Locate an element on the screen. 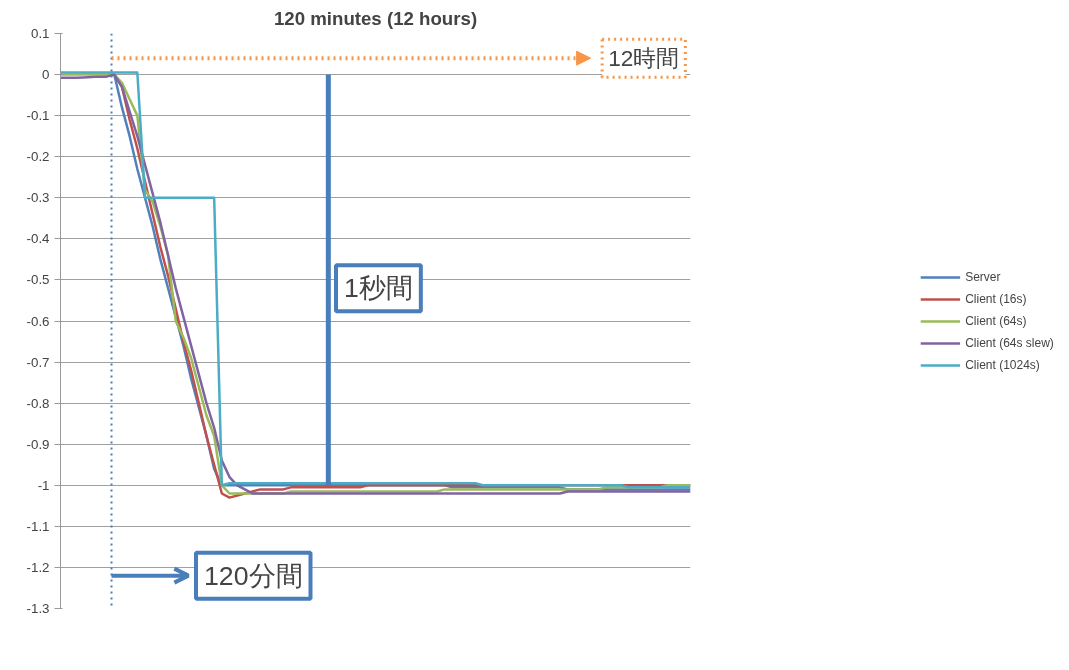  legend-label: Client (64s slew) is located at coordinates (1009, 342).